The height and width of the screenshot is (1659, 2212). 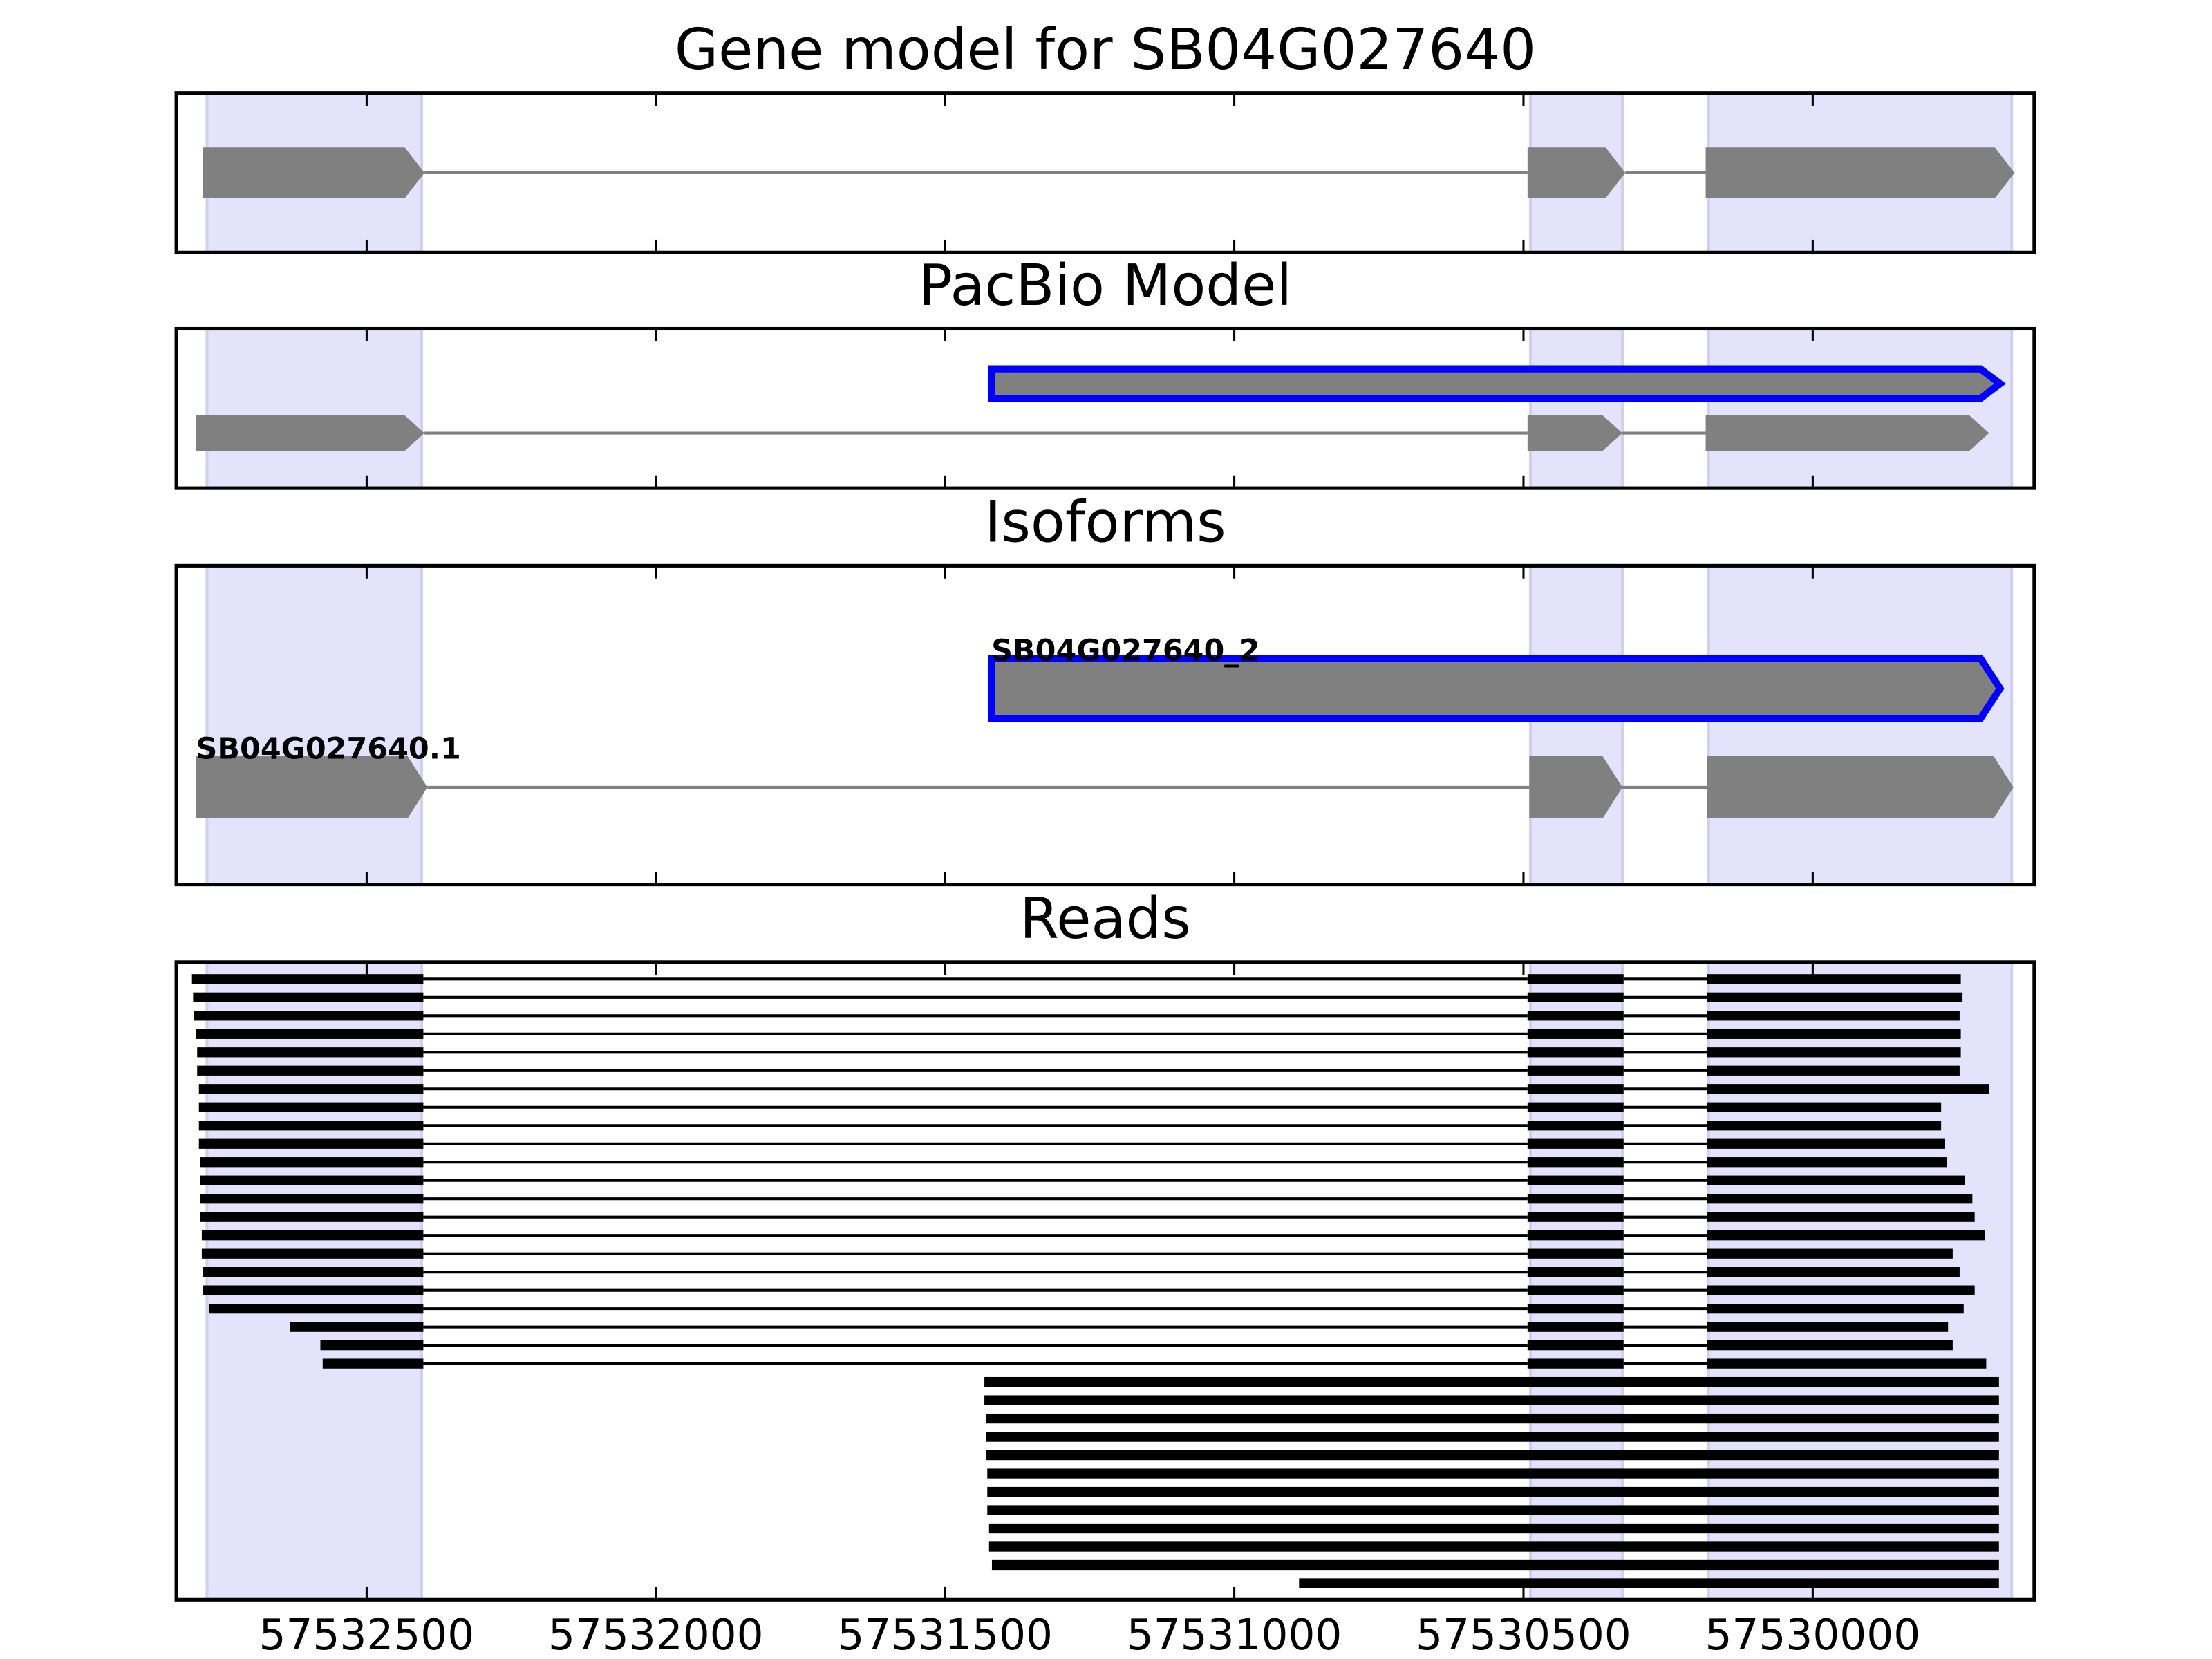 I want to click on panel-title: Isoforms, so click(x=1105, y=523).